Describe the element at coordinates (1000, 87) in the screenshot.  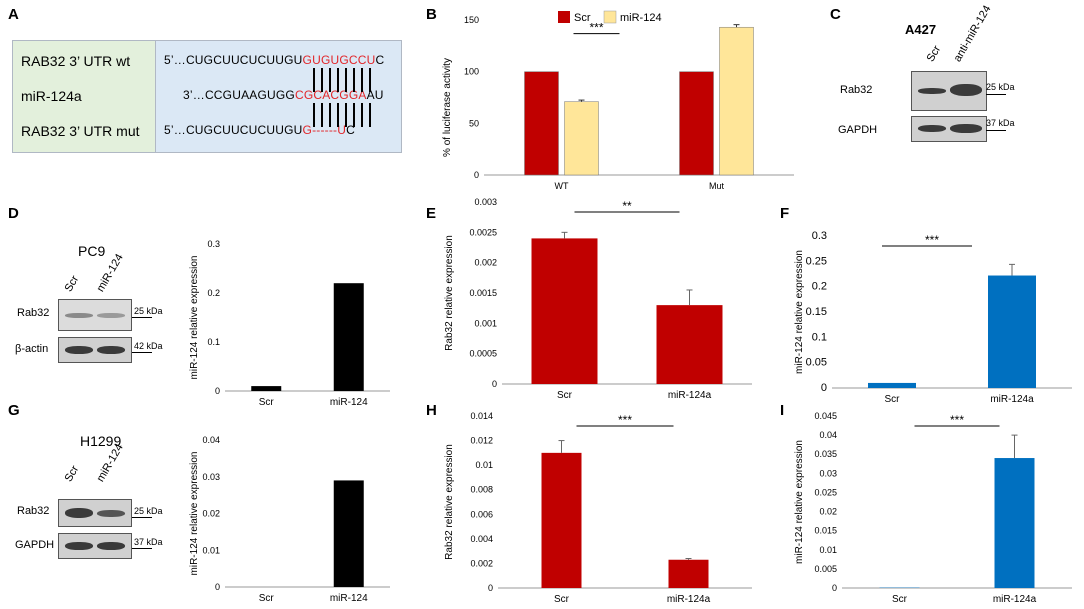
I see `blot-c-kda1: 25 kDa` at that location.